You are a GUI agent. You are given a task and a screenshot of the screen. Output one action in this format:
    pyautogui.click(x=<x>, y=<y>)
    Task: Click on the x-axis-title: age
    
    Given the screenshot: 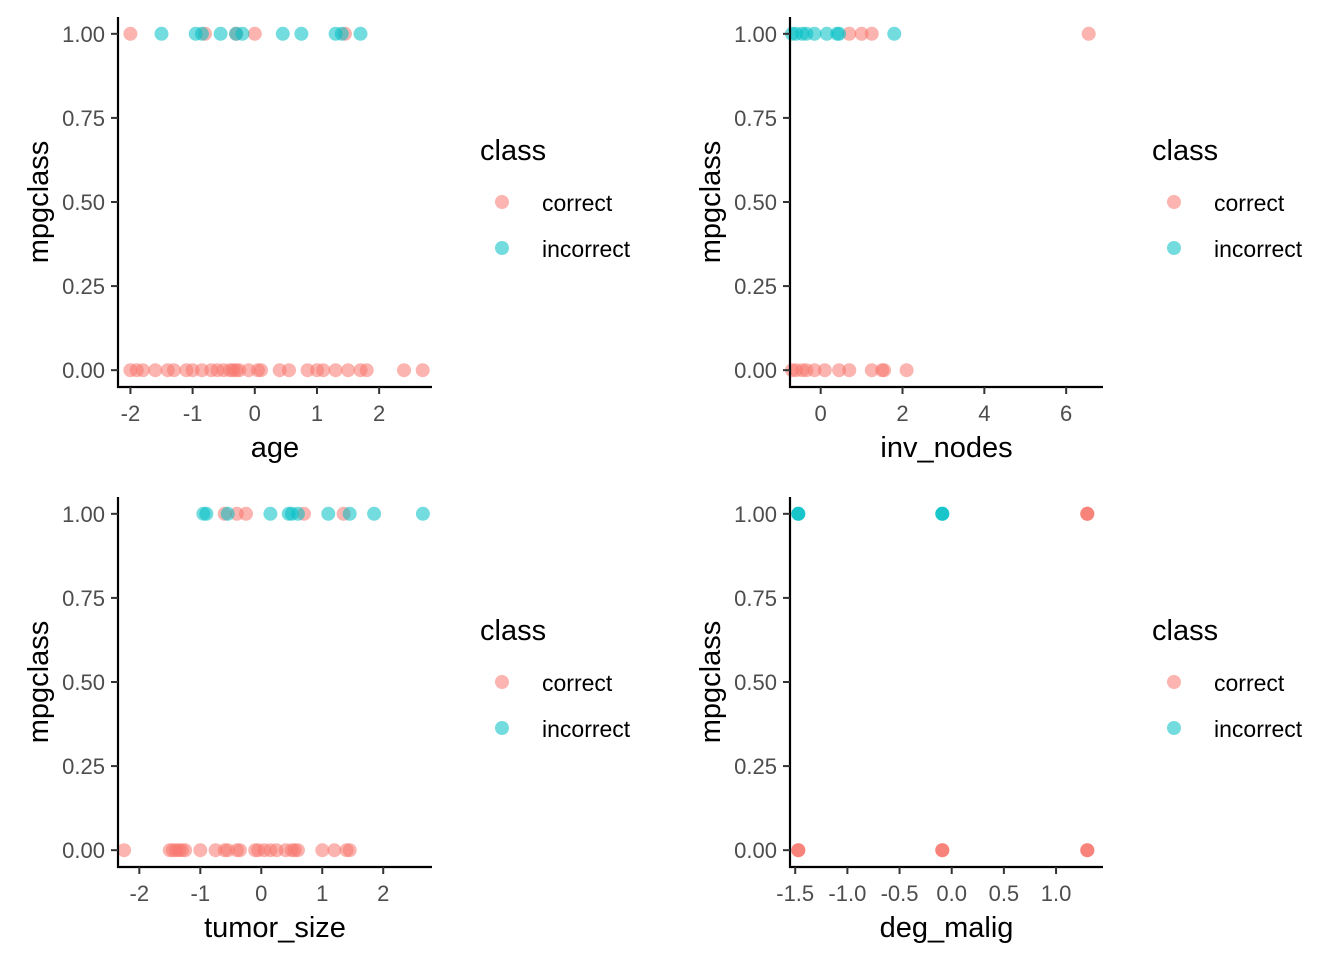 What is the action you would take?
    pyautogui.click(x=275, y=448)
    